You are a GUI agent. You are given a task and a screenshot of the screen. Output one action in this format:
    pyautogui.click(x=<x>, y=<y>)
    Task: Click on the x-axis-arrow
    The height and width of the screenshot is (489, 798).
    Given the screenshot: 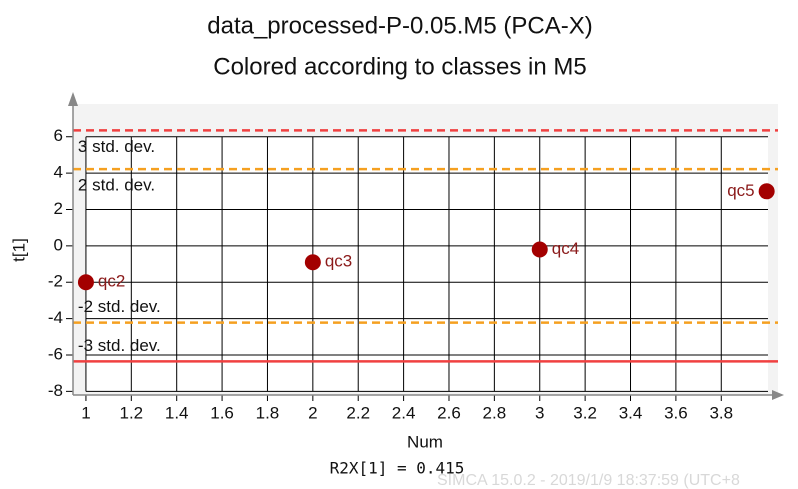 What is the action you would take?
    pyautogui.click(x=778, y=395)
    